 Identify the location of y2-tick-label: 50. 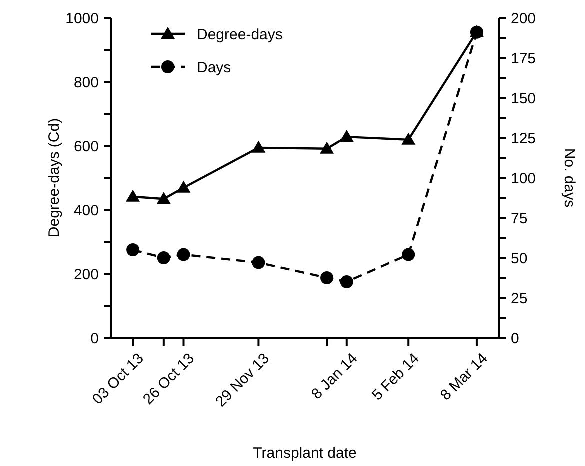
(519, 259).